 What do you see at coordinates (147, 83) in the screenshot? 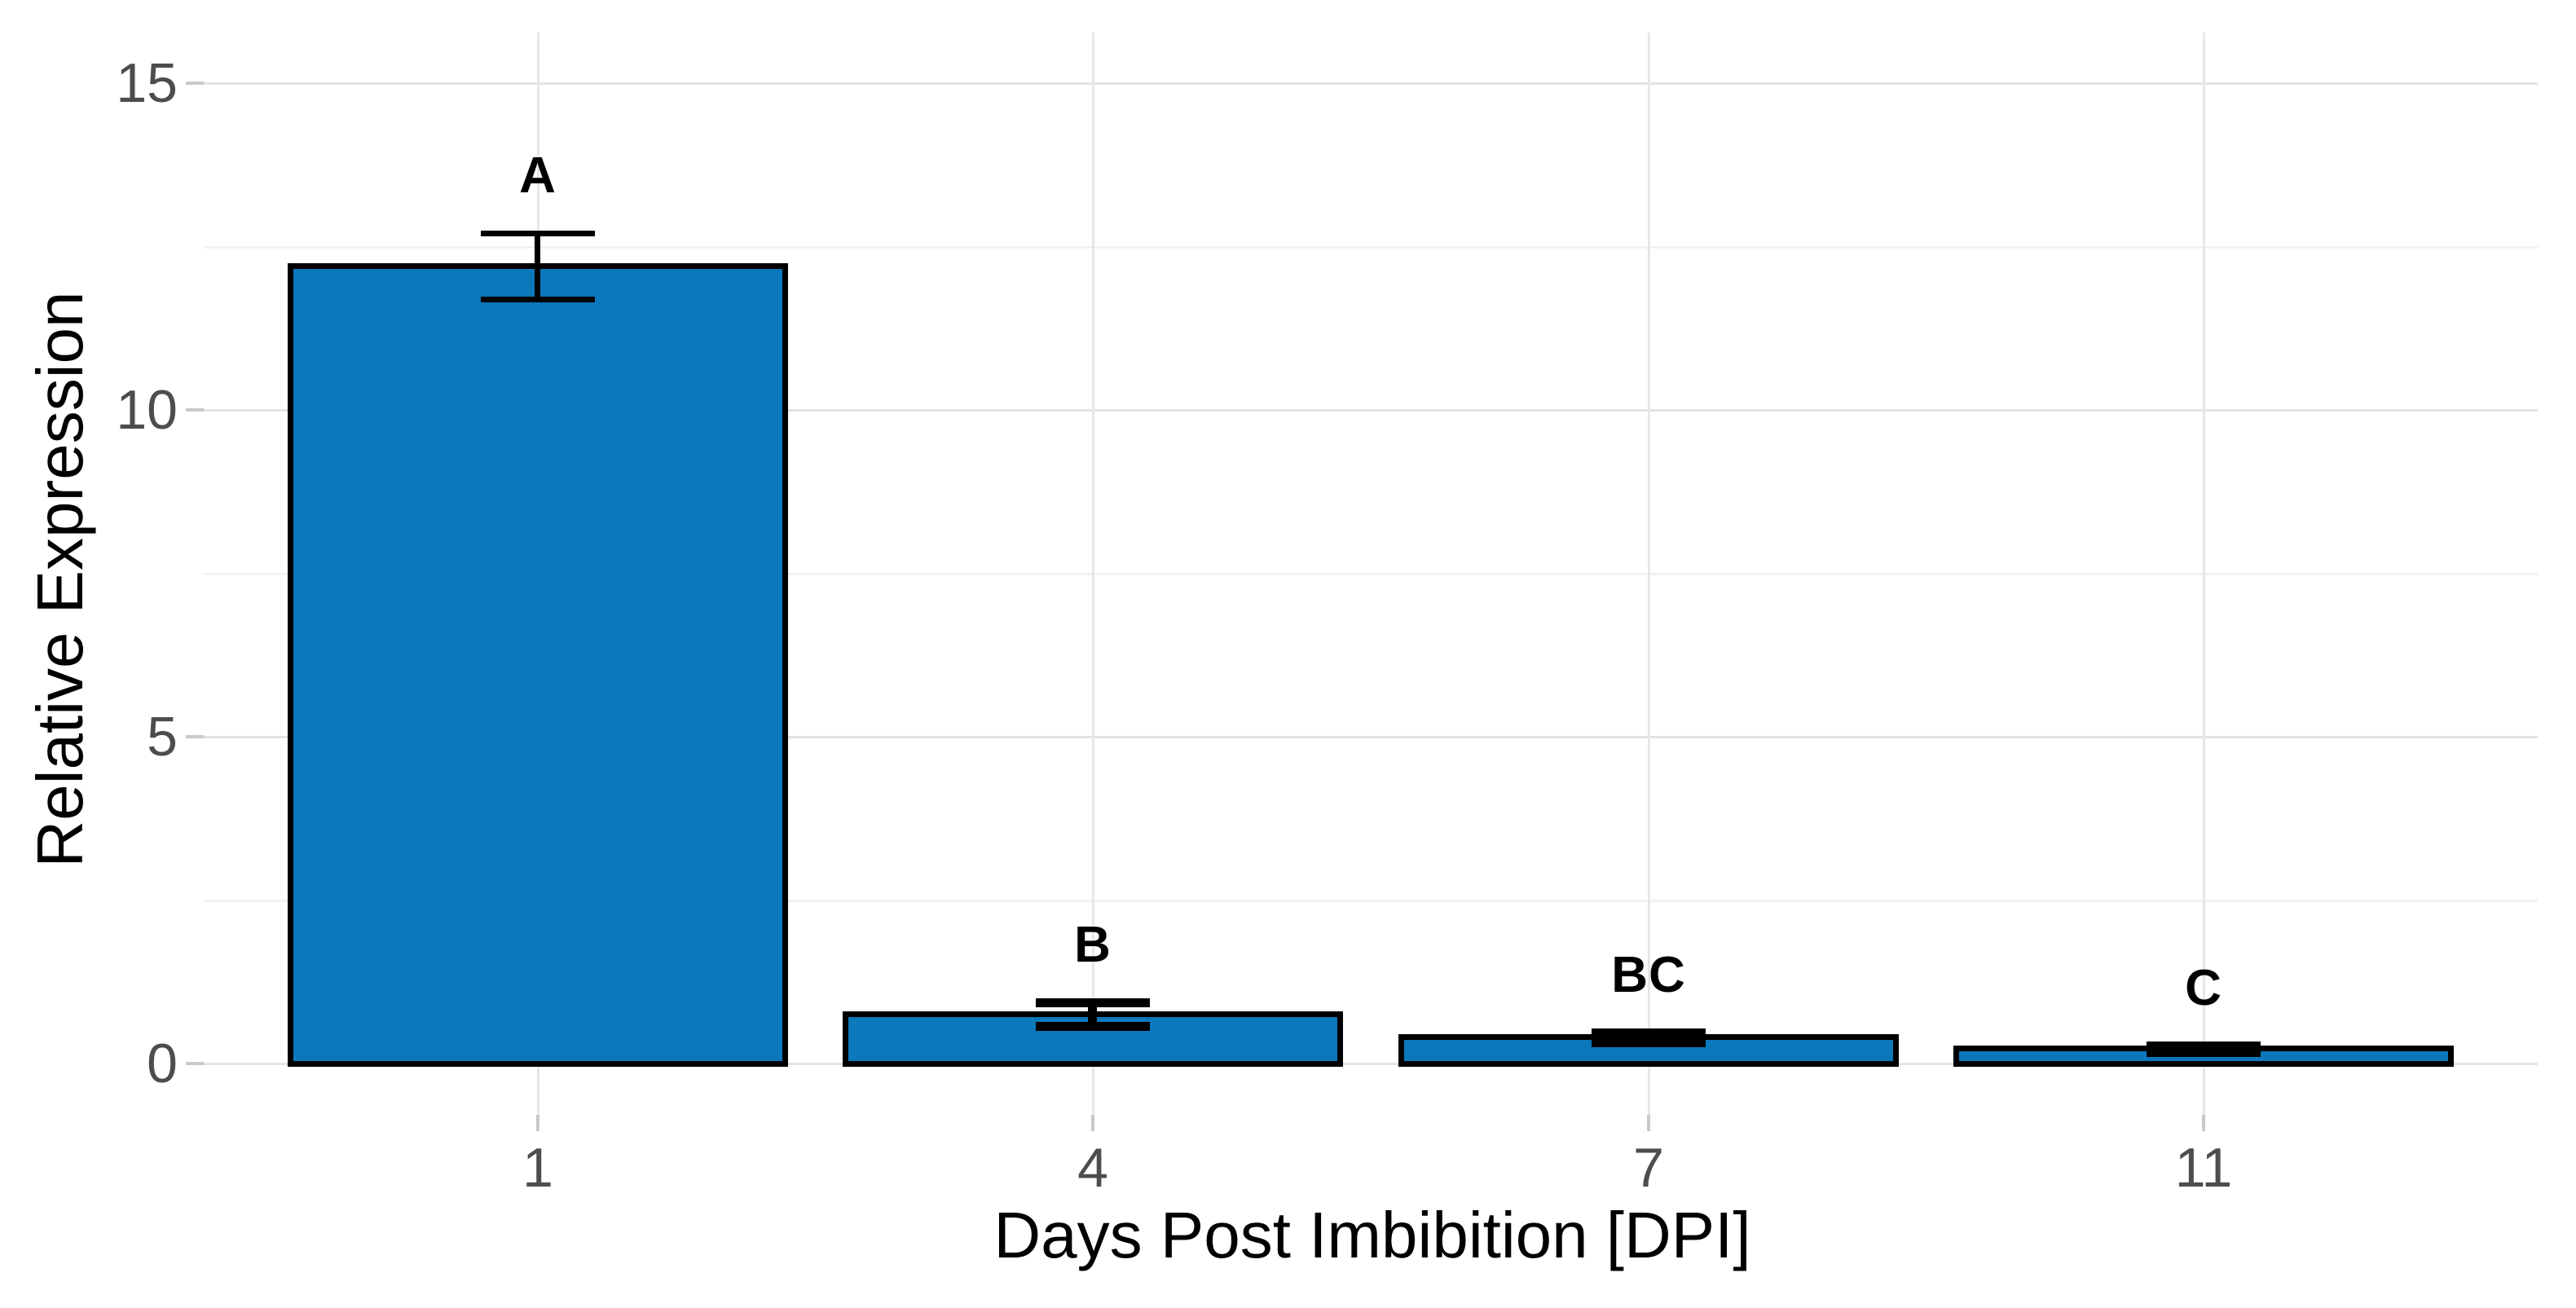
I see `y-tick-label: 15` at bounding box center [147, 83].